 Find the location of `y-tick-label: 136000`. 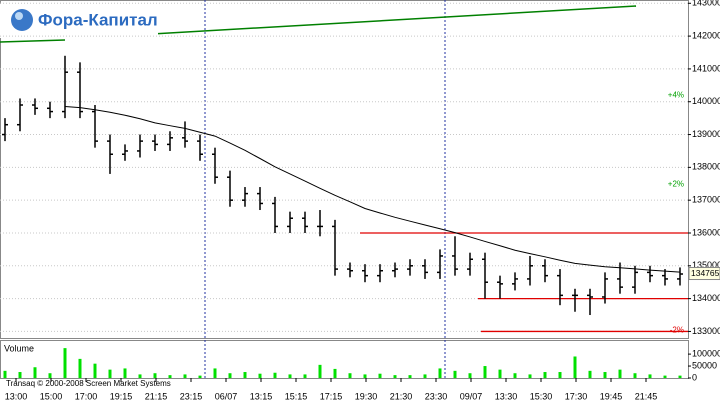

y-tick-label: 136000 is located at coordinates (706, 232).